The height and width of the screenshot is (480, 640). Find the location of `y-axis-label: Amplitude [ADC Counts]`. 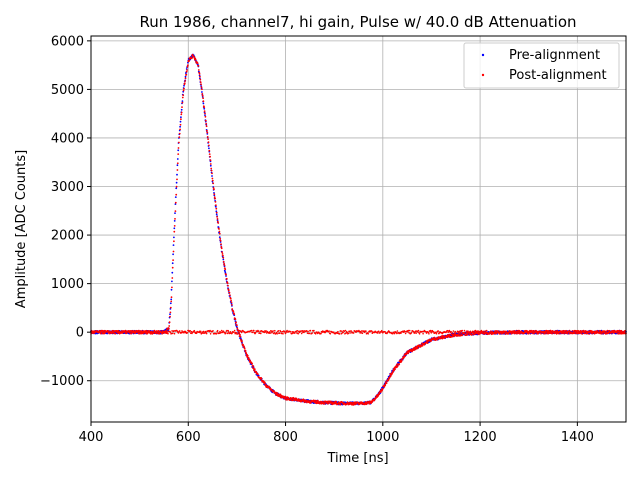

y-axis-label: Amplitude [ADC Counts] is located at coordinates (21, 229).